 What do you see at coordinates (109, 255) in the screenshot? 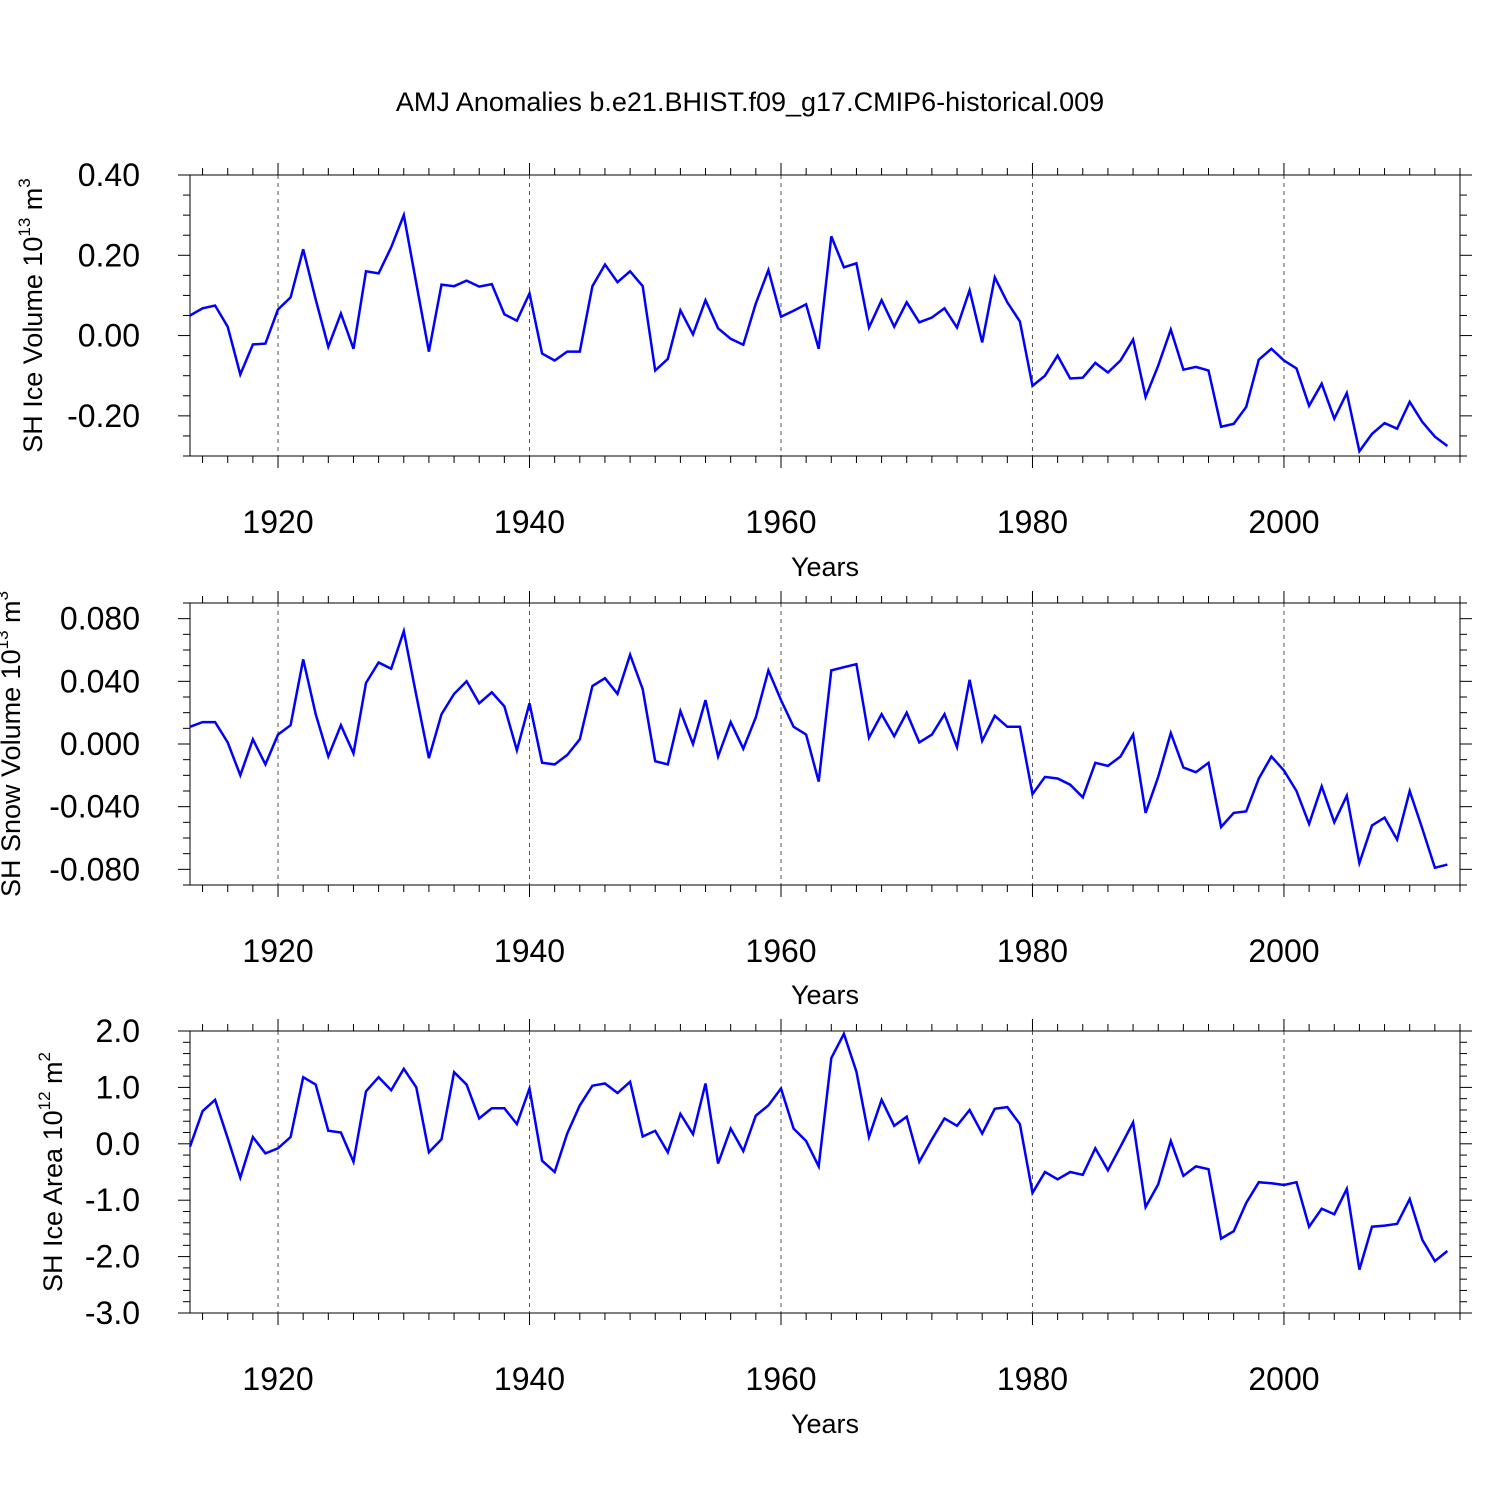
I see `y-tick-label: 0.20` at bounding box center [109, 255].